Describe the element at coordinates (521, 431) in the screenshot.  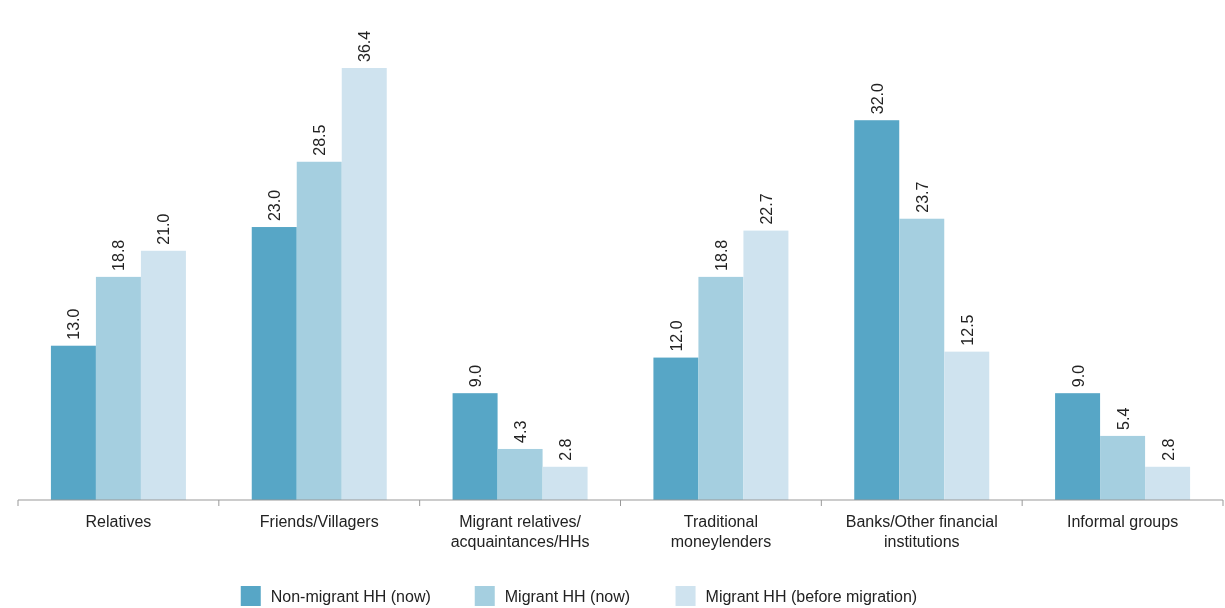
I see `data-label: 4.3` at that location.